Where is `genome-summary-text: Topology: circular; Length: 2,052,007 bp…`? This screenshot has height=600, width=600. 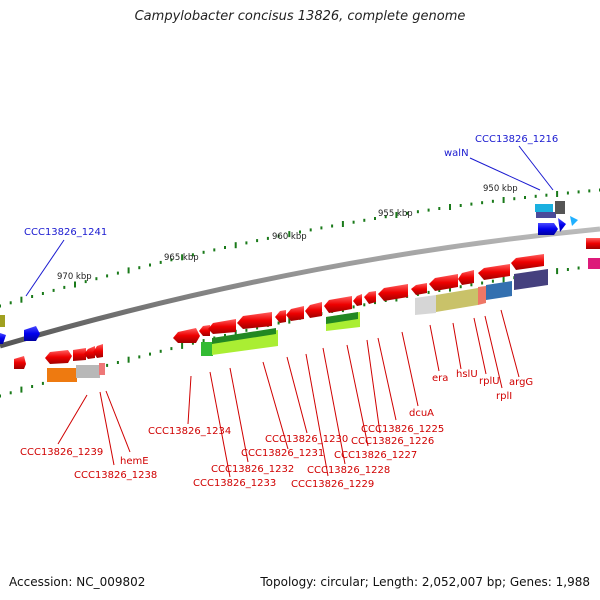 genome-summary-text: Topology: circular; Length: 2,052,007 bp… is located at coordinates (425, 582).